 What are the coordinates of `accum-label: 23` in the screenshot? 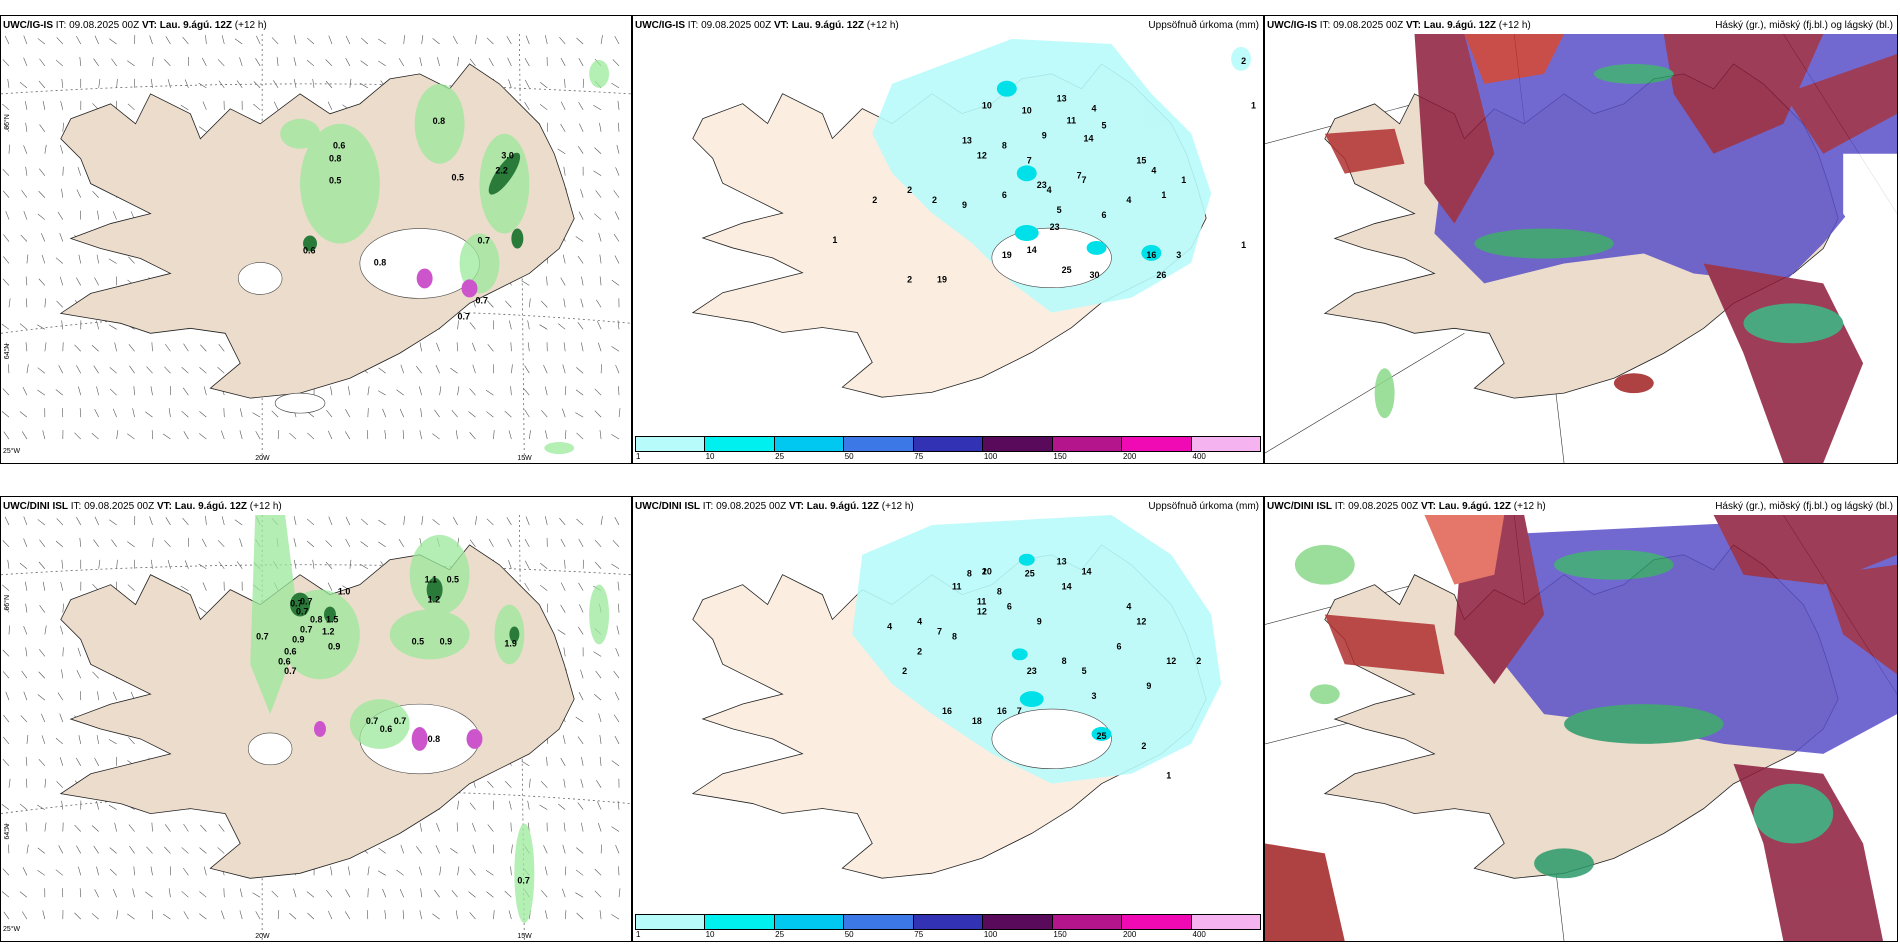 It's located at (1042, 185).